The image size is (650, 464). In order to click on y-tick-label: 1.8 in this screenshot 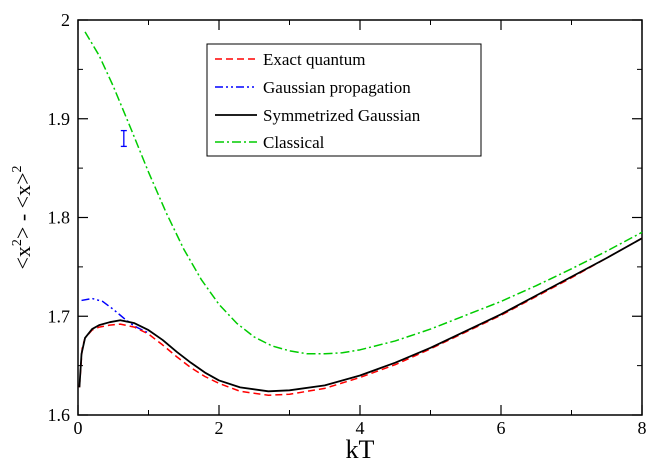, I will do `click(59, 218)`.